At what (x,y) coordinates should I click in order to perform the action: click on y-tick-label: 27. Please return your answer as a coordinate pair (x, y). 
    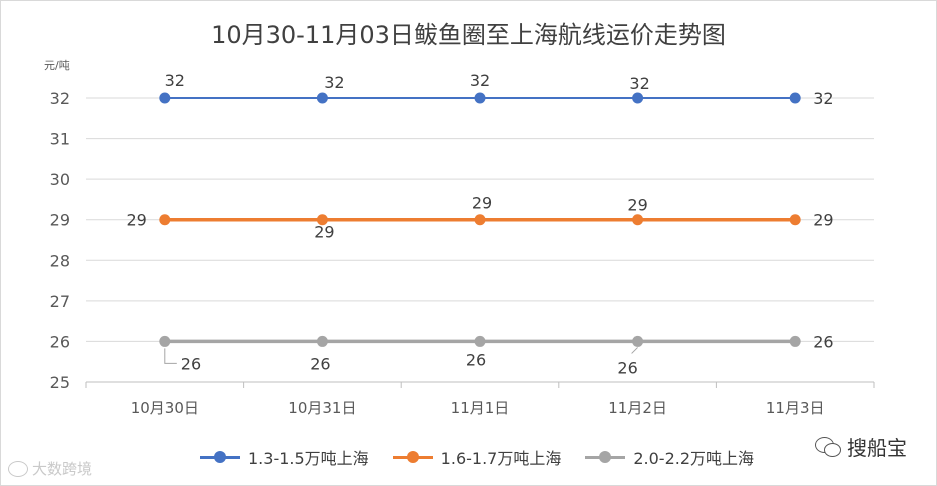
    Looking at the image, I should click on (60, 301).